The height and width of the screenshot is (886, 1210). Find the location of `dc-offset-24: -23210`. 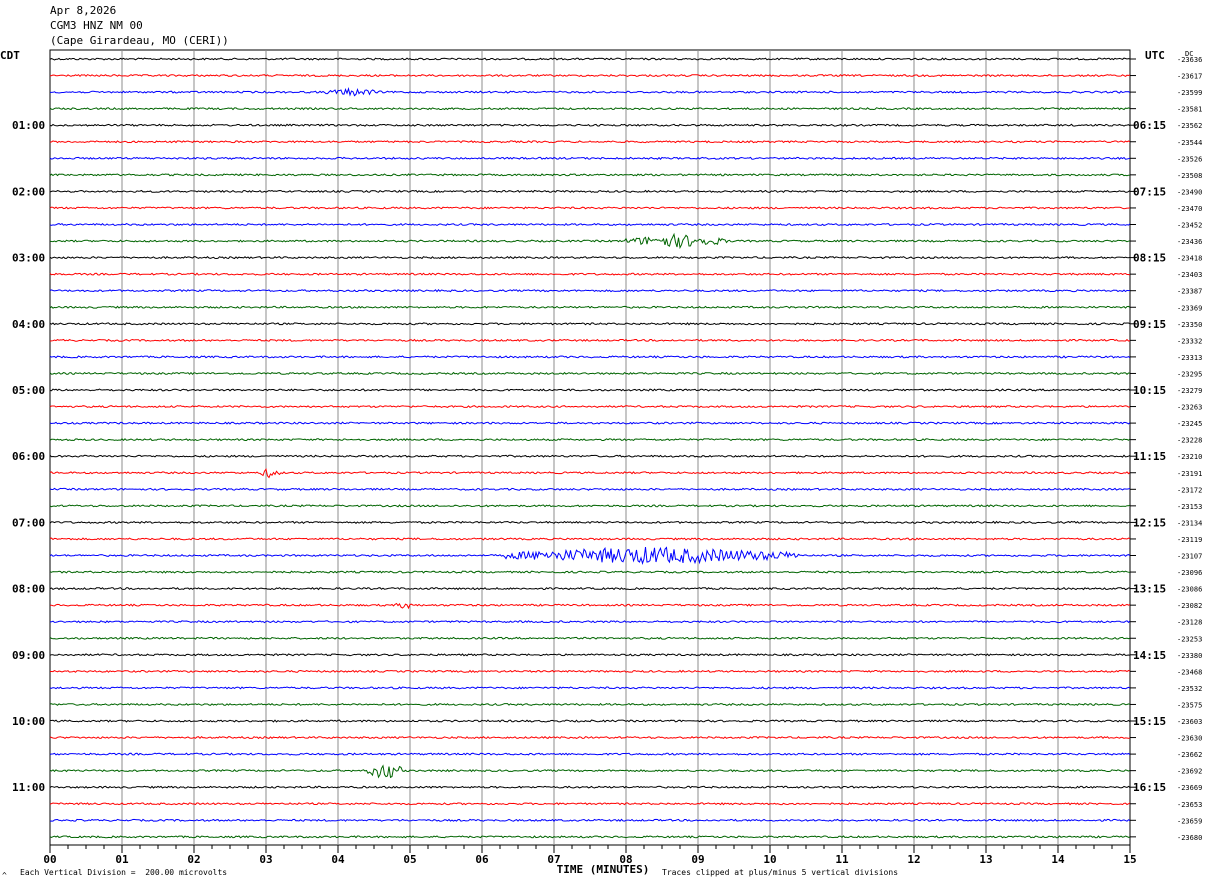

dc-offset-24: -23210 is located at coordinates (1189, 457).